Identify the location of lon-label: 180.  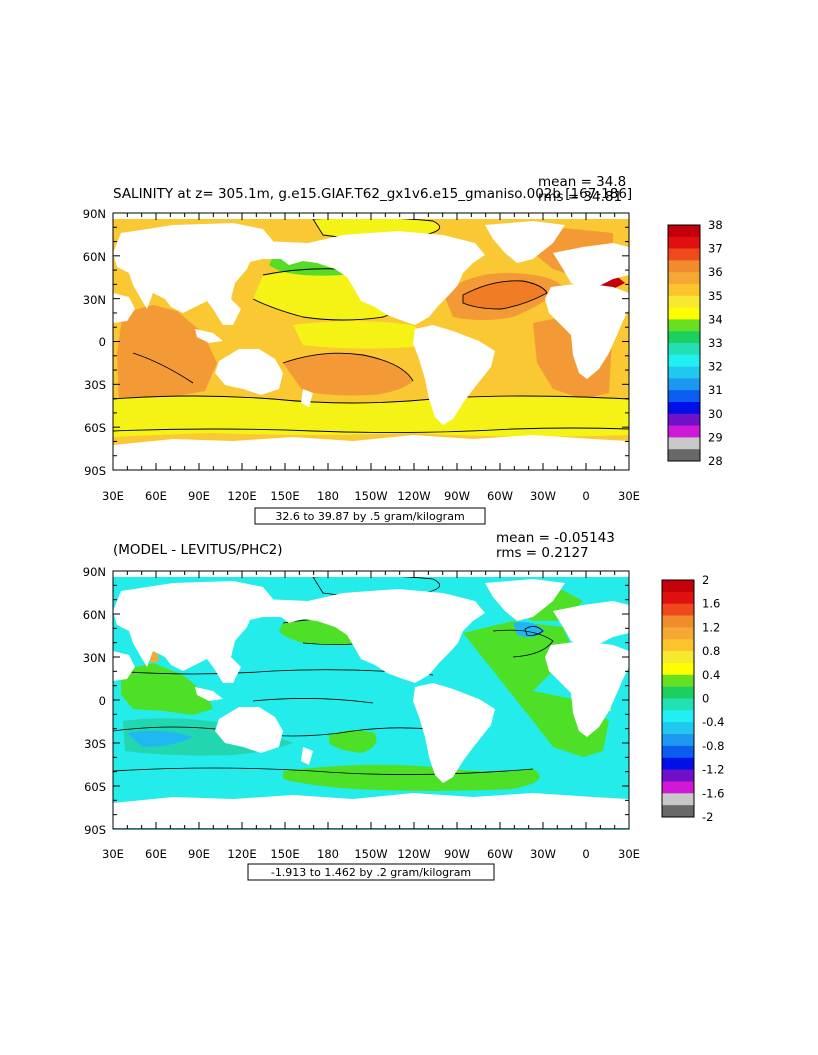
(328, 496).